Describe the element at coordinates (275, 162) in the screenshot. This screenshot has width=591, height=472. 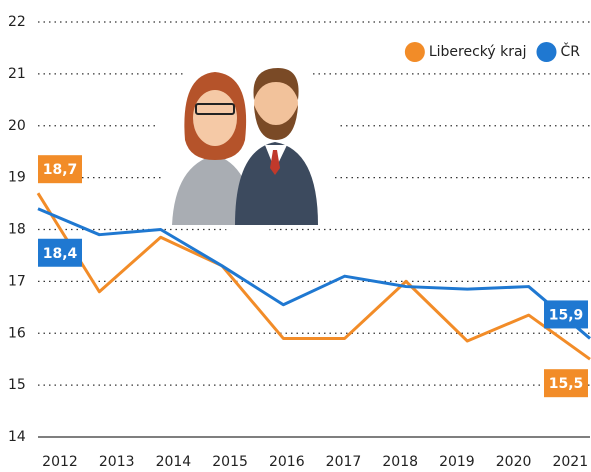
I see `man-tie` at that location.